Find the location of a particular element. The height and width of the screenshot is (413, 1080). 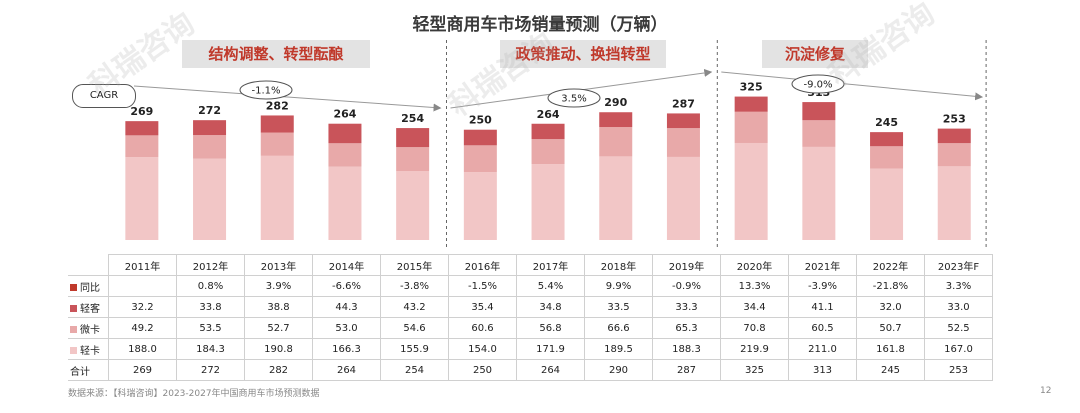

table-cell: 70.8 is located at coordinates (754, 328).